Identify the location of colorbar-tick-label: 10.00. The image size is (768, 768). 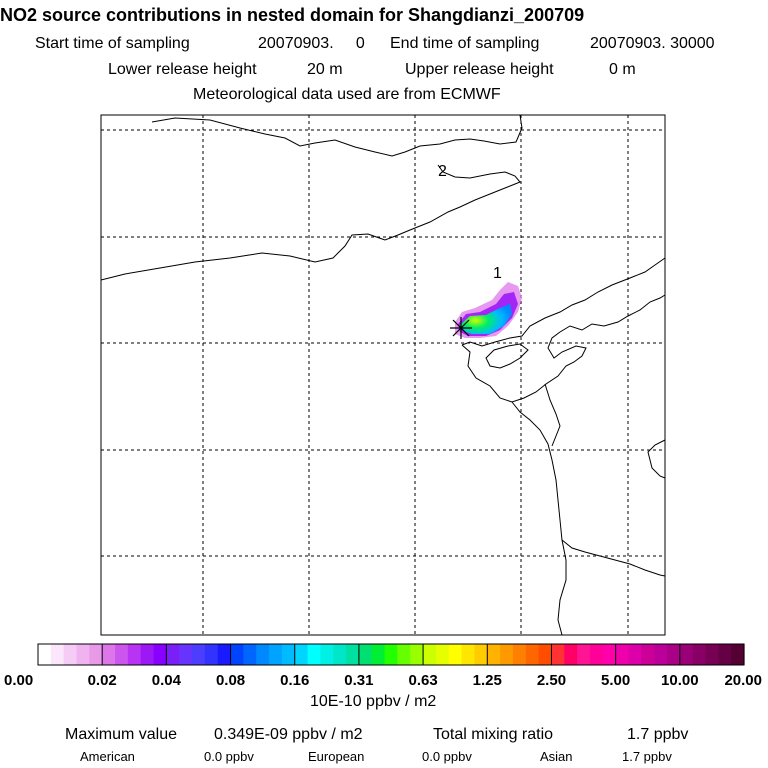
(680, 680).